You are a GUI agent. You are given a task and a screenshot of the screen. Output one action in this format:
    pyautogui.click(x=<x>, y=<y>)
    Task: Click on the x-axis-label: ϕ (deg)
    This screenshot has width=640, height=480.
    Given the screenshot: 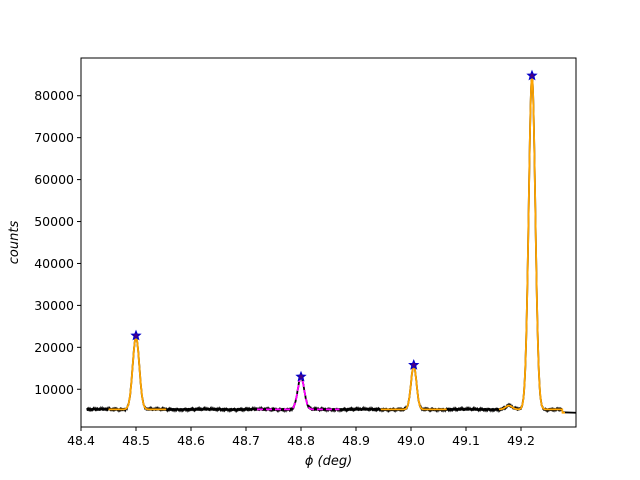 What is the action you would take?
    pyautogui.click(x=328, y=461)
    